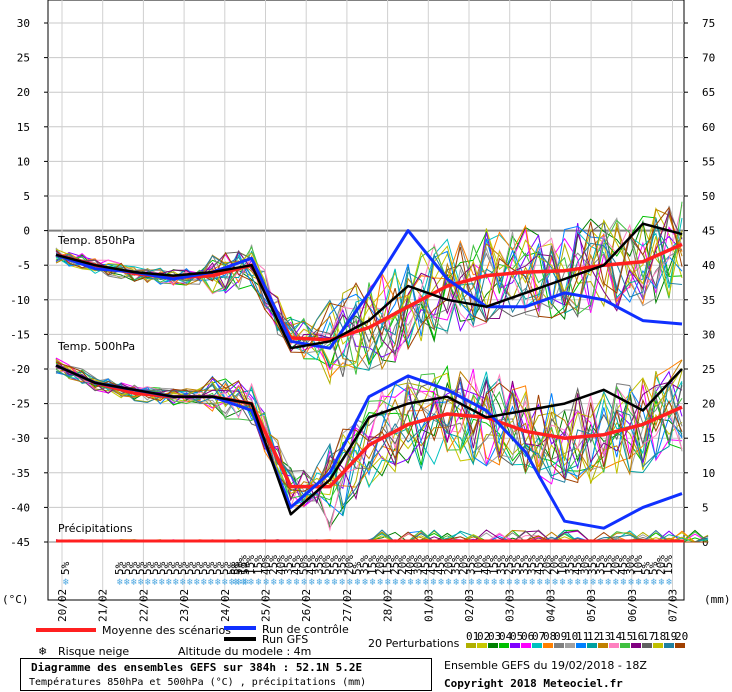  What do you see at coordinates (20, 334) in the screenshot?
I see `left-tick-label: -15` at bounding box center [20, 334].